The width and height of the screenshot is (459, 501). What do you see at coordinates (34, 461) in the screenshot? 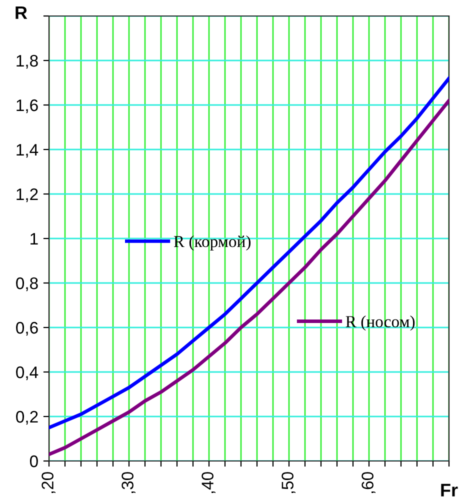
I see `y-tick-label: 0` at bounding box center [34, 461].